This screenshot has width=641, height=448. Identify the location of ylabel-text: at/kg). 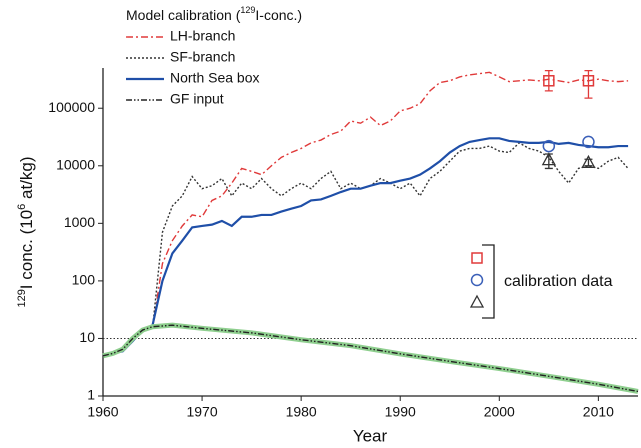
(26, 179).